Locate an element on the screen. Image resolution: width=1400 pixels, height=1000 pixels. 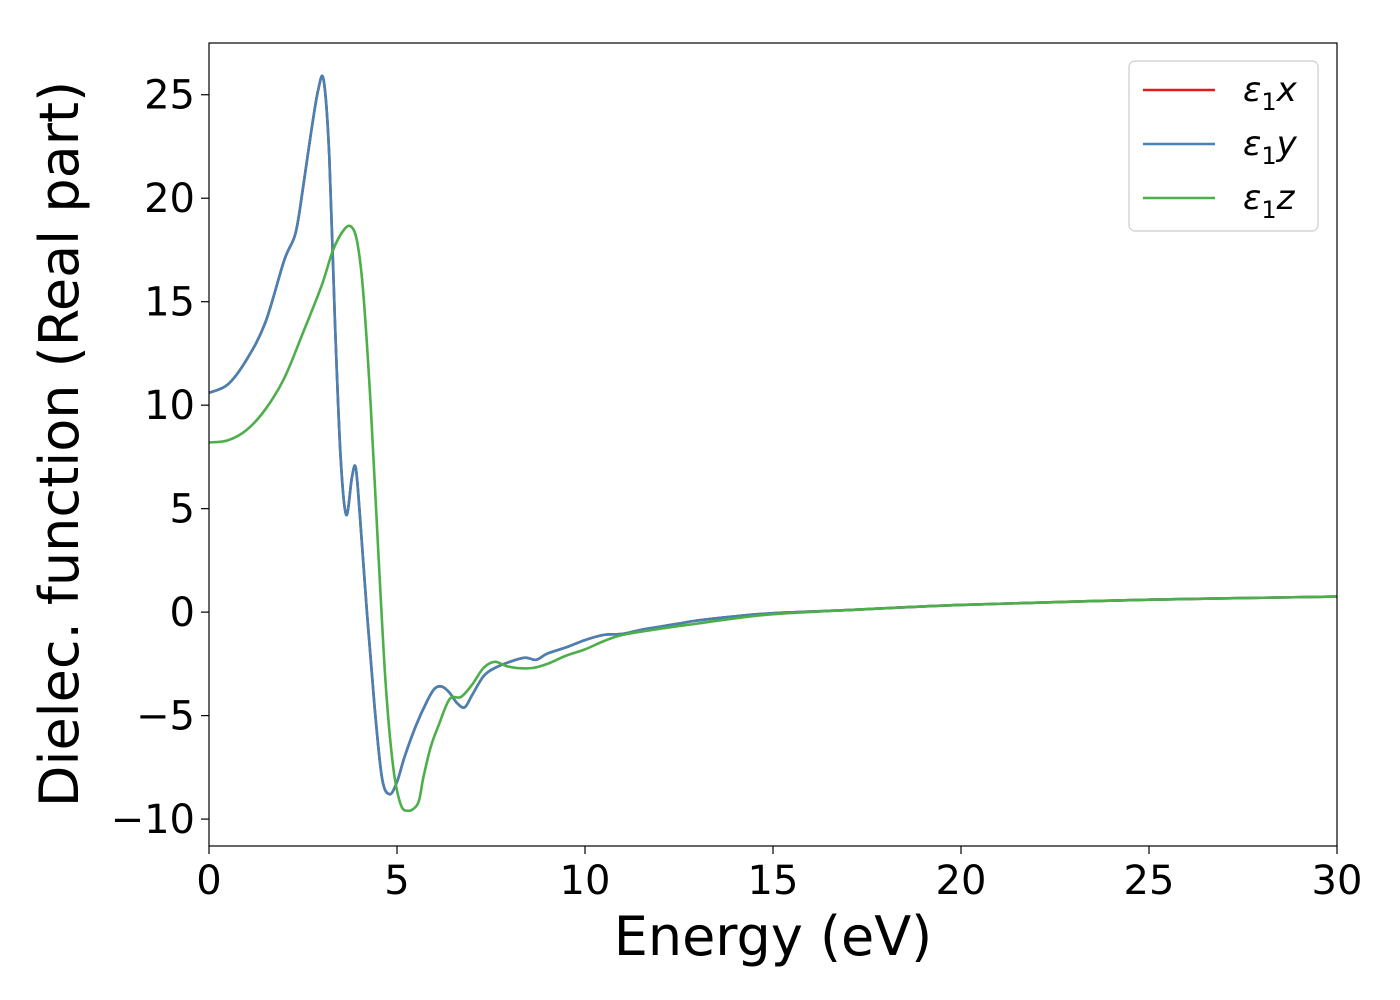
legend-label: ε1y is located at coordinates (1270, 147).